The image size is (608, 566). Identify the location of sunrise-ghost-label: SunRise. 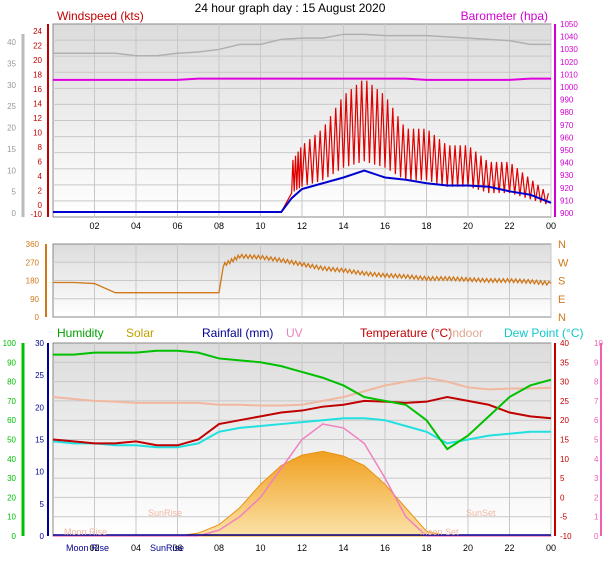
(165, 513).